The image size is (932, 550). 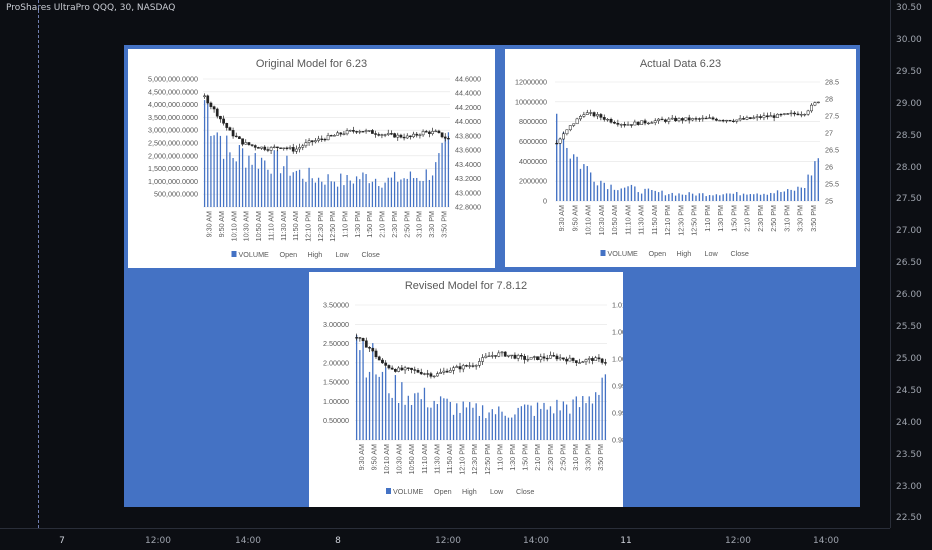 I want to click on time-axis: 7 12:00 14:00 8 12:00 14:00 11 12:00 14:00, so click(x=445, y=539).